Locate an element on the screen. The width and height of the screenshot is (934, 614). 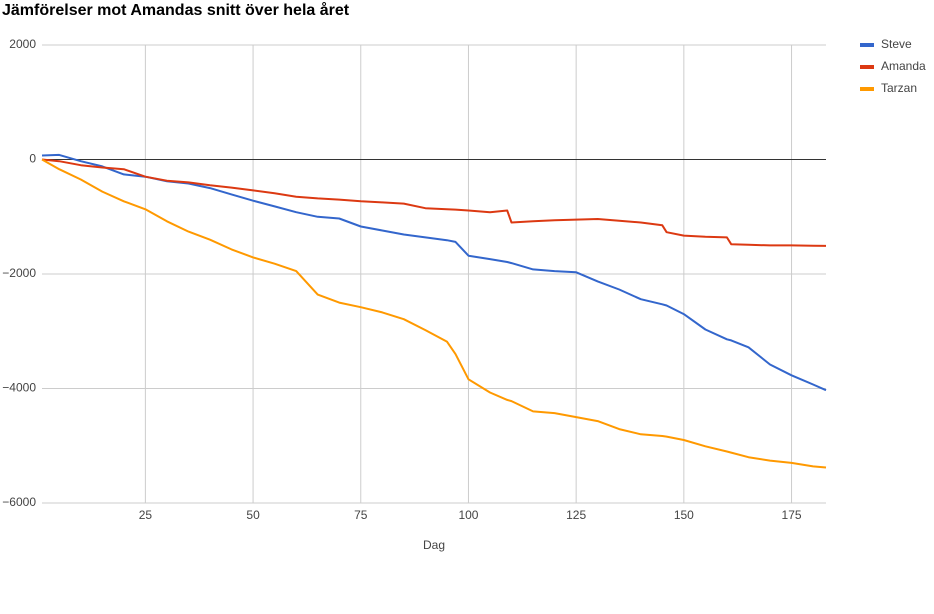
series-line is located at coordinates (434, 202).